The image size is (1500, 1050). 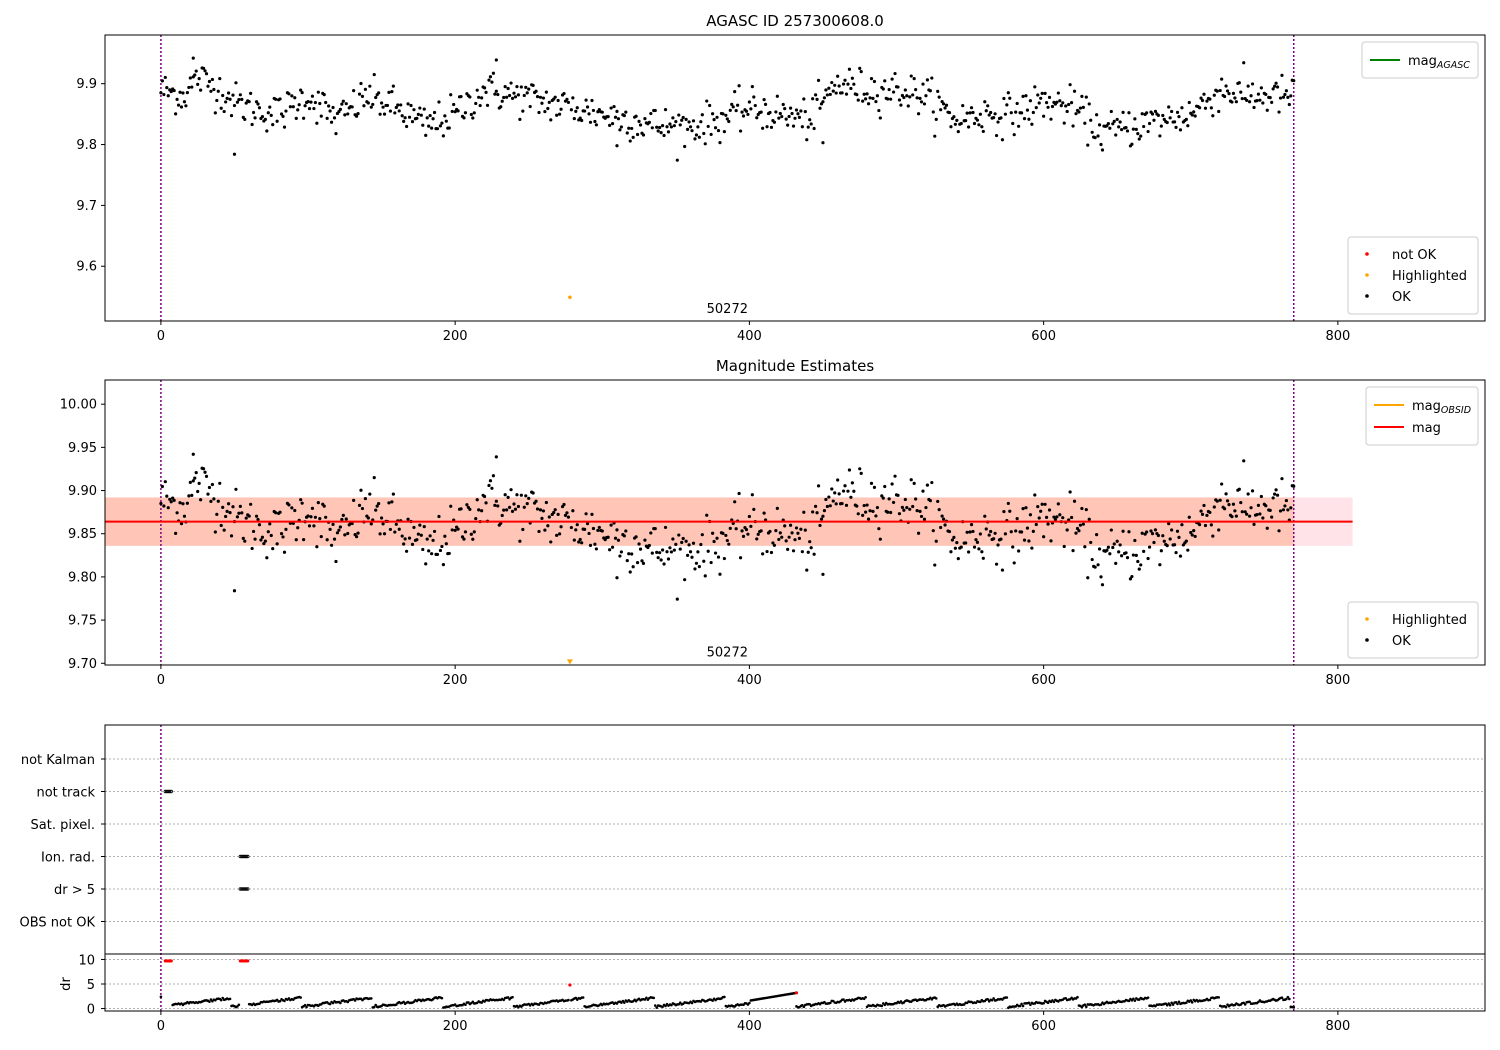 I want to click on y-tick-label: 9.8, so click(x=86, y=145).